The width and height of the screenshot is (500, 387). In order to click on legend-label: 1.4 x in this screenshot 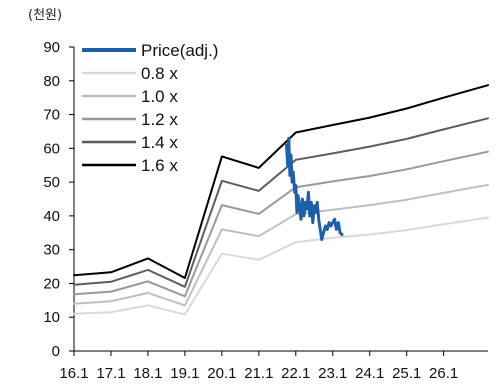, I will do `click(159, 142)`.